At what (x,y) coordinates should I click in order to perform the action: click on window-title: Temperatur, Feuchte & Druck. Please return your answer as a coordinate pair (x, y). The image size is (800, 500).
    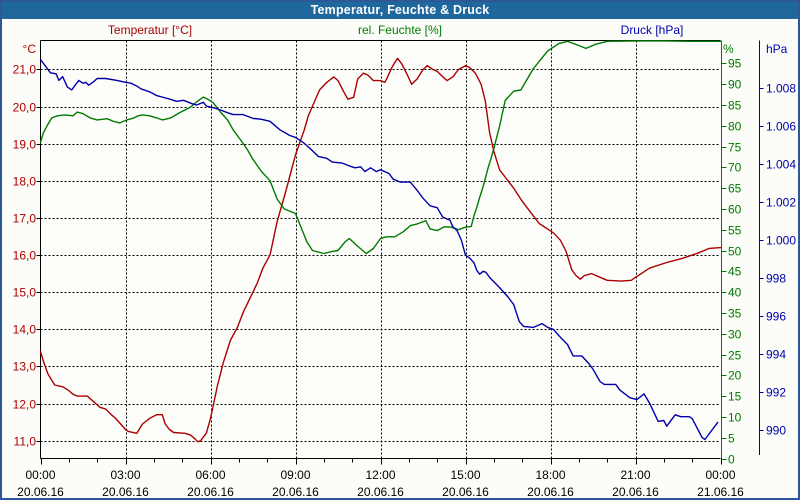
    Looking at the image, I should click on (400, 9).